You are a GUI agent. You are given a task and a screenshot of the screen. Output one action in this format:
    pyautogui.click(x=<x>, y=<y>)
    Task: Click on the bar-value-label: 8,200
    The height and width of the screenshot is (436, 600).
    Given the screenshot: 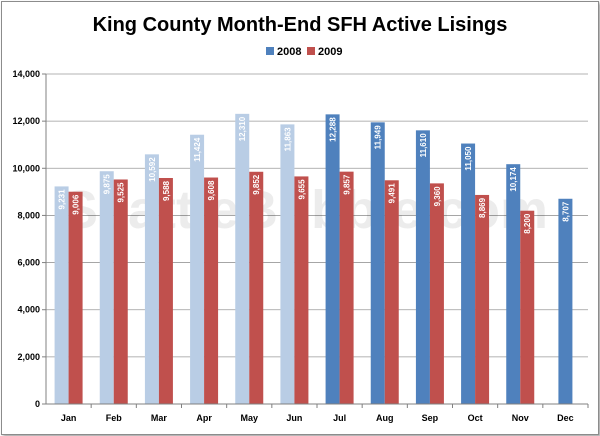 What is the action you would take?
    pyautogui.click(x=527, y=223)
    